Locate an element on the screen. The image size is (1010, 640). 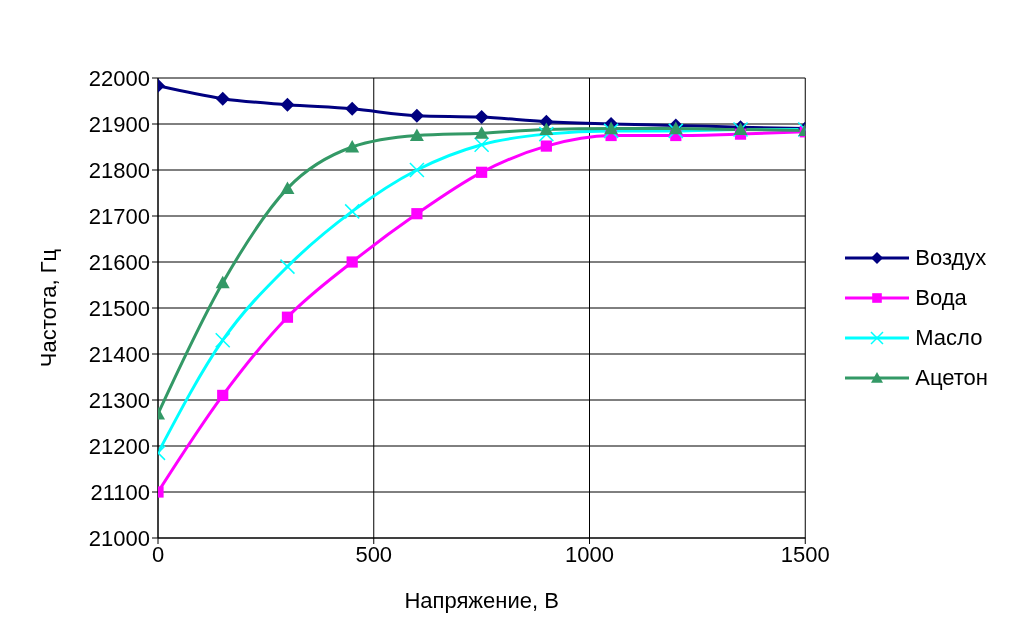
legend-label: Масло is located at coordinates (949, 338).